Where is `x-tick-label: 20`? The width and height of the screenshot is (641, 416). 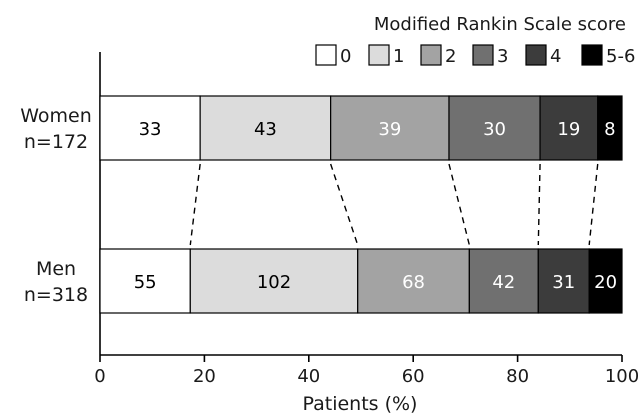
x-tick-label: 20 is located at coordinates (204, 376).